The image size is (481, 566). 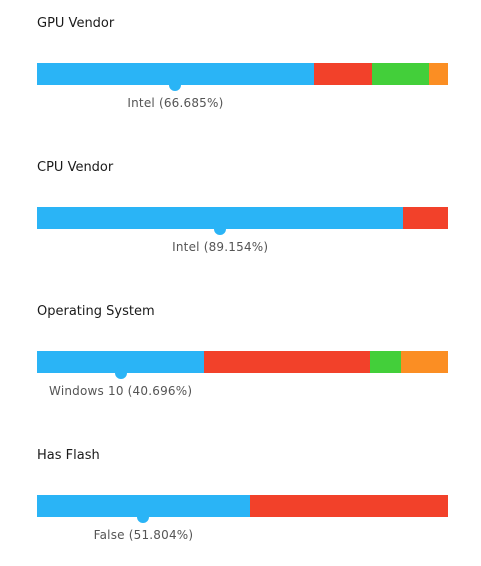 I want to click on section-title: Has Flash, so click(x=68, y=455).